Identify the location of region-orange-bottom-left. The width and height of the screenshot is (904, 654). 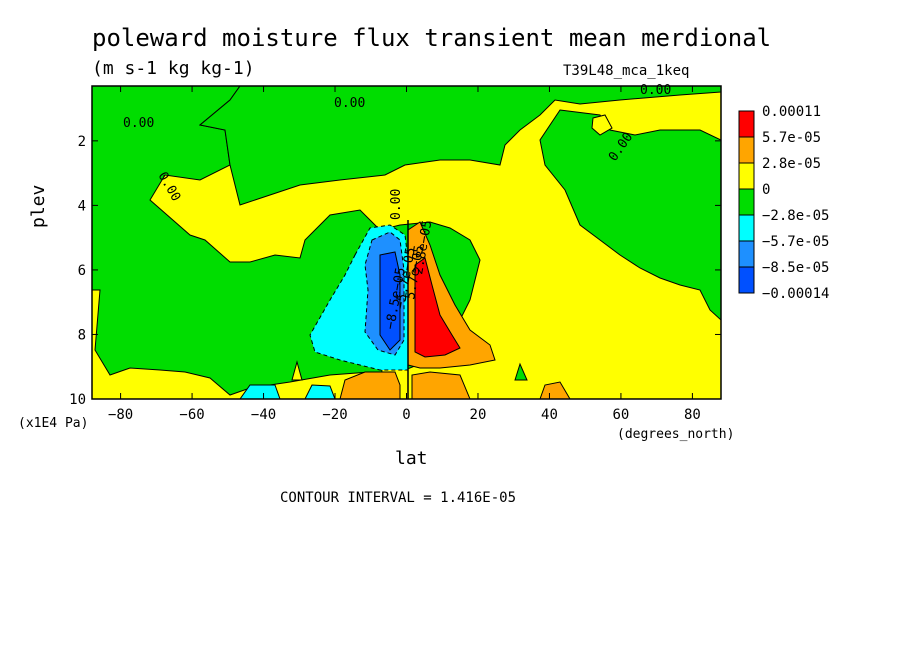
(370, 385).